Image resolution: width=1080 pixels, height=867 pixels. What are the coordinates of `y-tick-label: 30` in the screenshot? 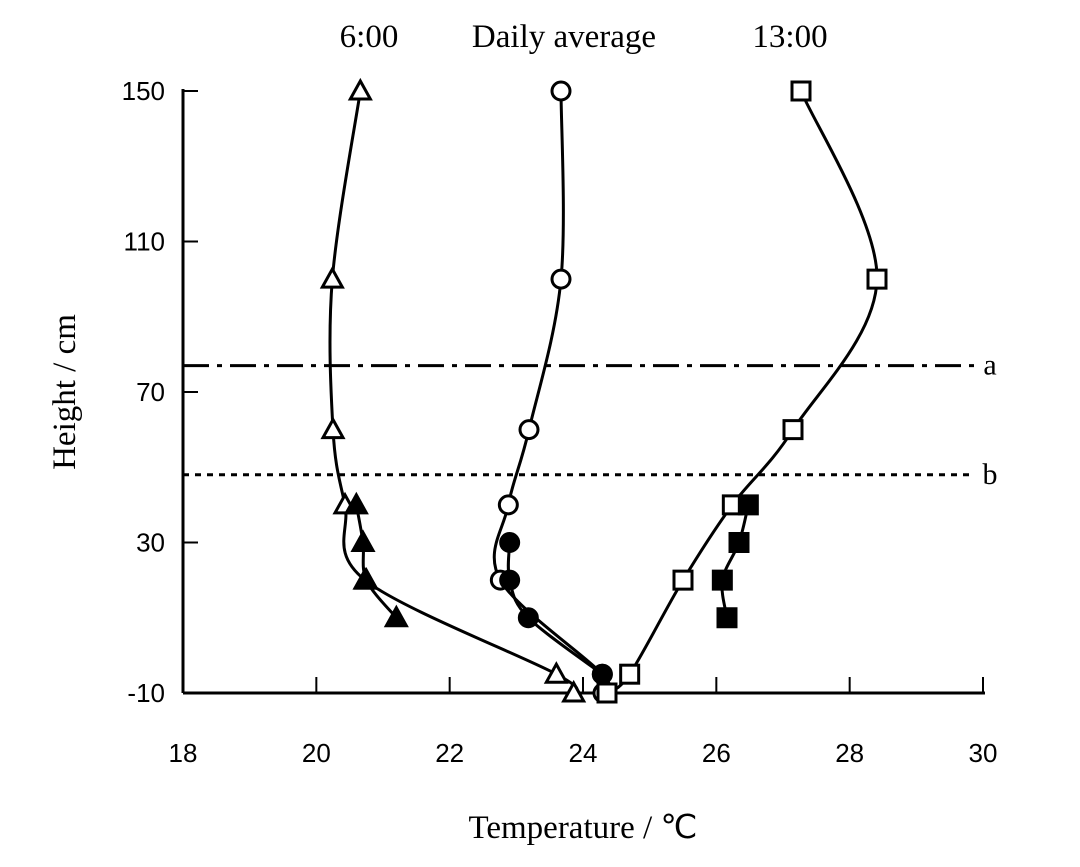 It's located at (150, 543).